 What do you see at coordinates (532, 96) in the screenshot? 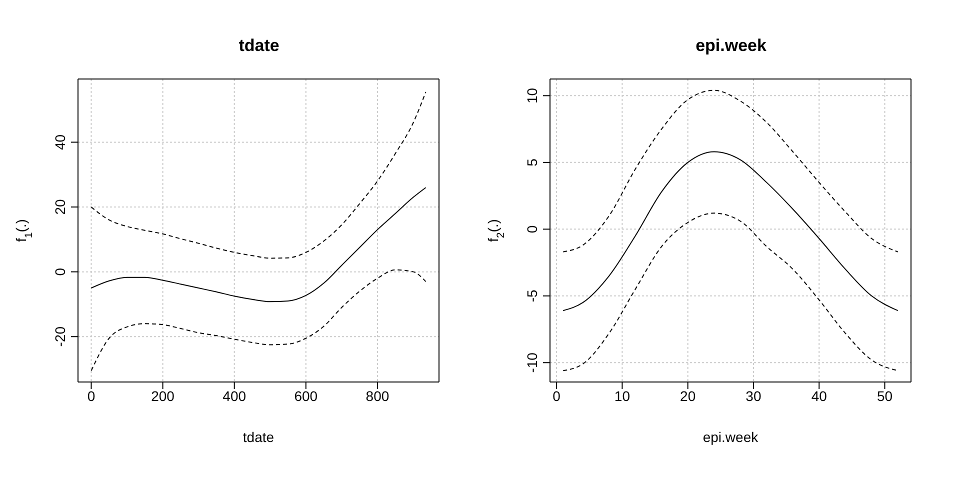
I see `y-tick-label: 10` at bounding box center [532, 96].